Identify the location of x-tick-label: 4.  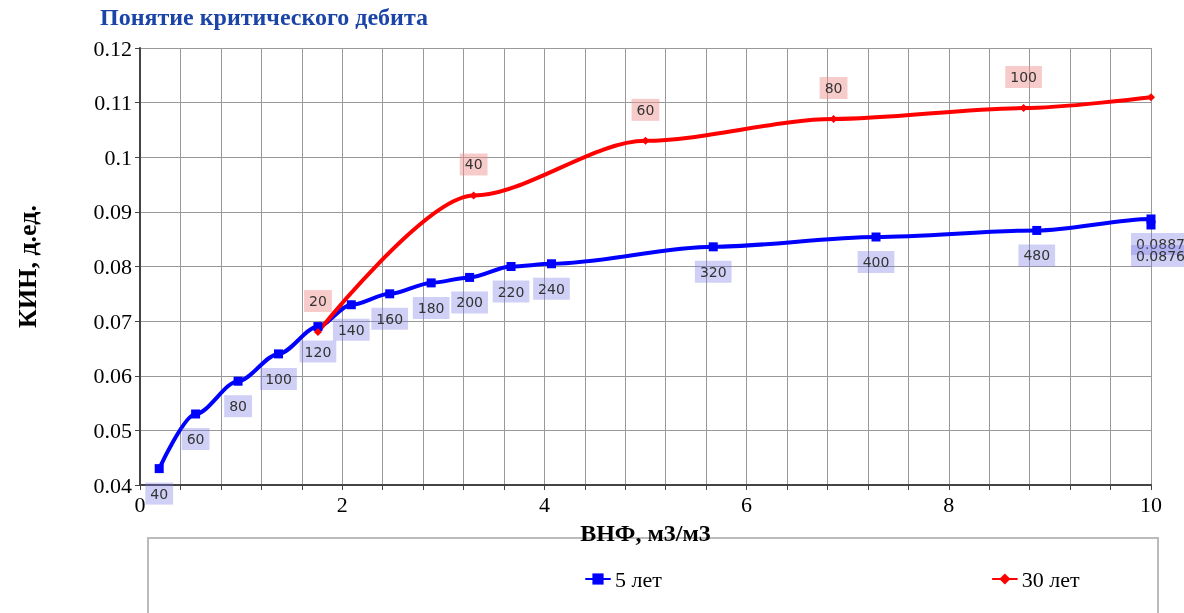
(544, 504).